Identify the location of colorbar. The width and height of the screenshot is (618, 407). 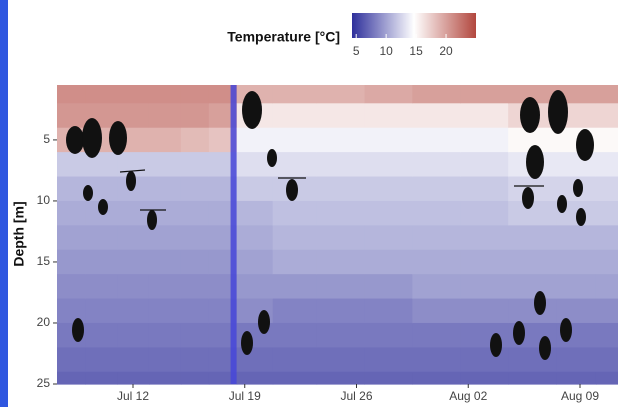
(414, 25).